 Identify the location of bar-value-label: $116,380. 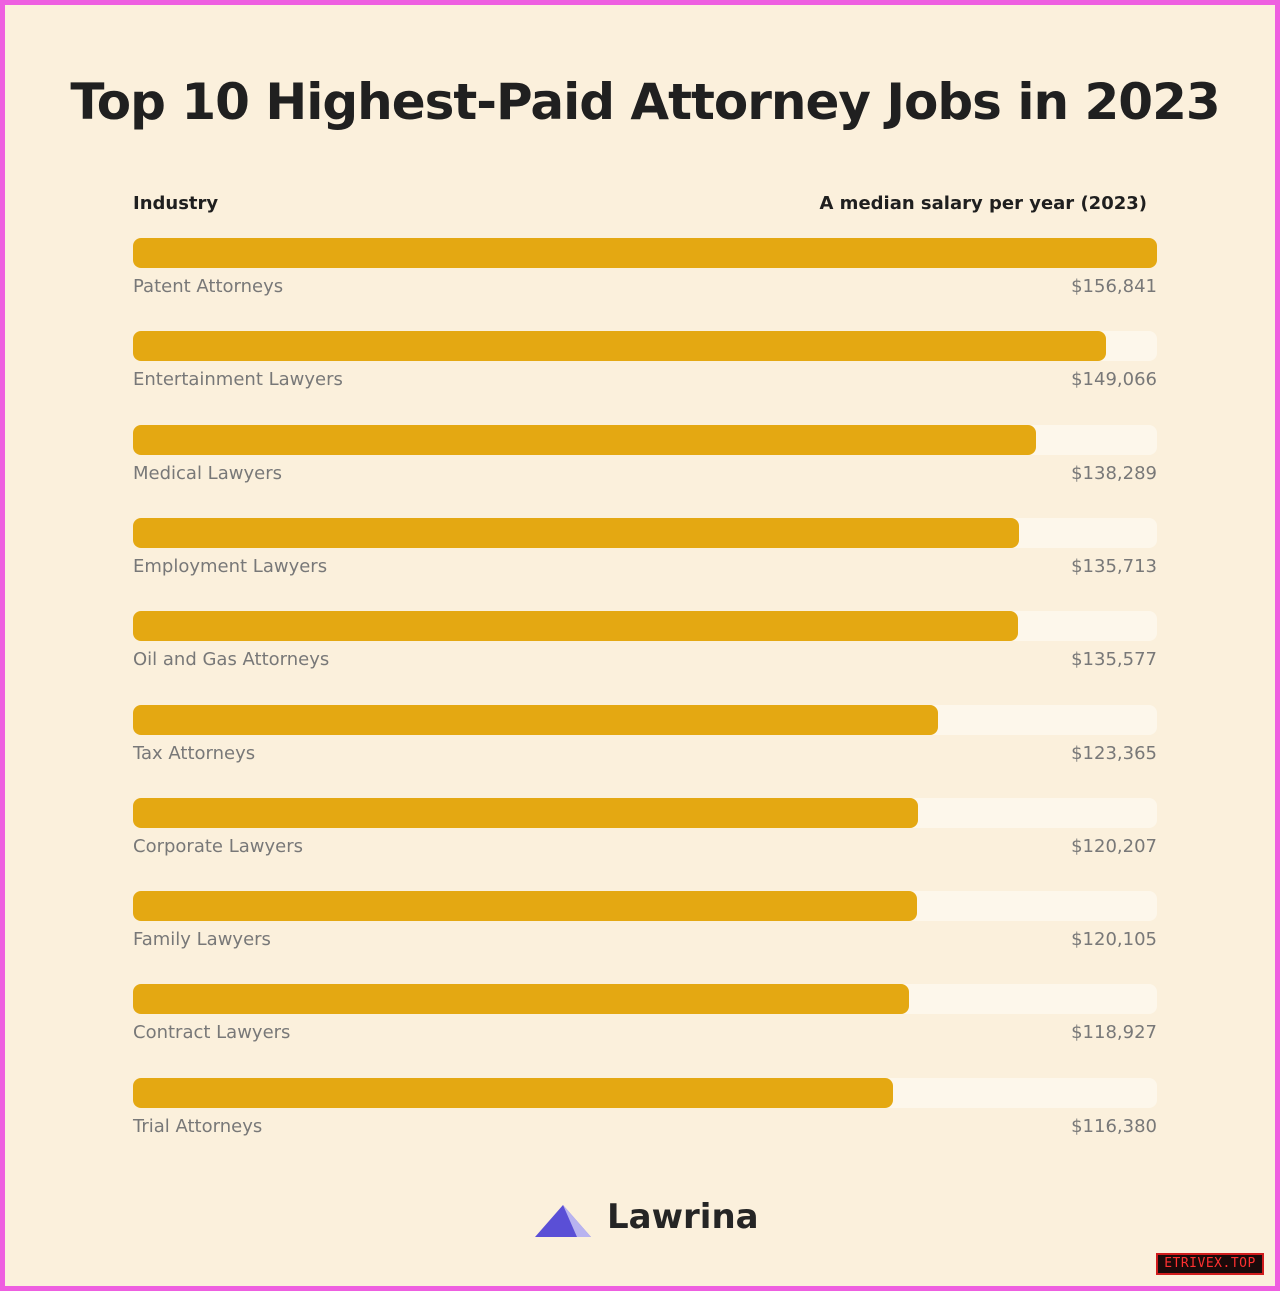
(1114, 1126).